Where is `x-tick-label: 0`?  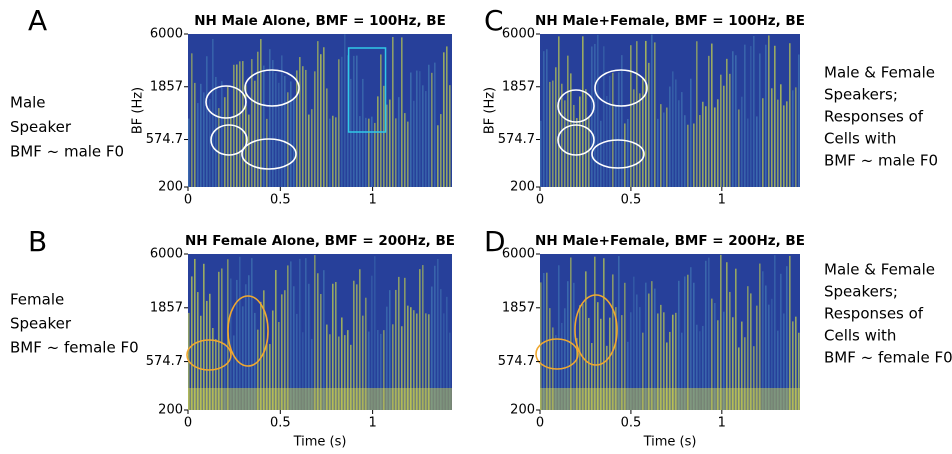
x-tick-label: 0 is located at coordinates (188, 200).